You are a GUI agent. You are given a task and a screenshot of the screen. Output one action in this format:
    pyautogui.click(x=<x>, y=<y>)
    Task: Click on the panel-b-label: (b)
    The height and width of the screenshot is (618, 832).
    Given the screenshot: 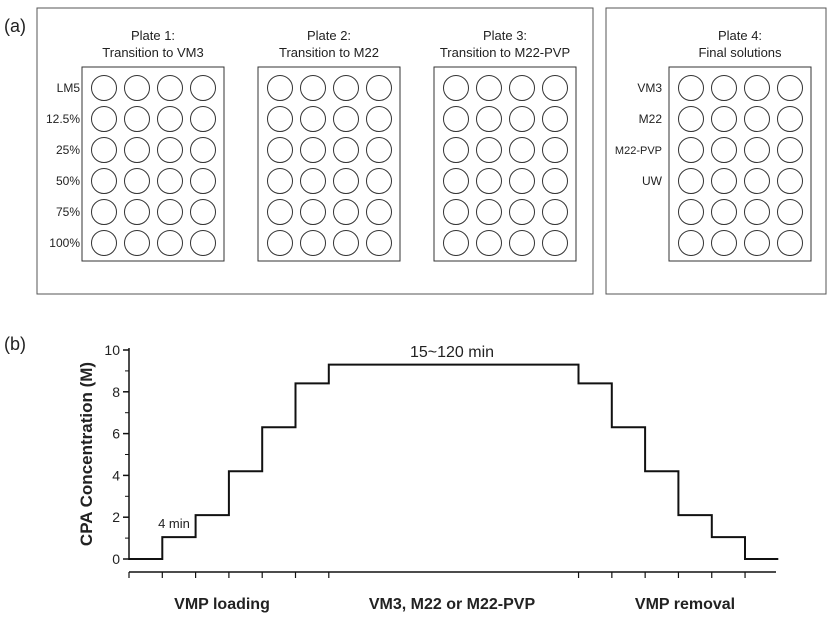 What is the action you would take?
    pyautogui.click(x=15, y=344)
    